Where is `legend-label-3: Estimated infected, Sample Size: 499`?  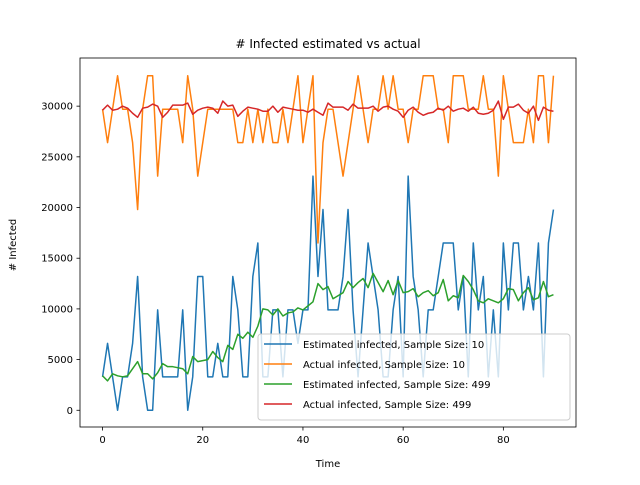
legend-label-3: Estimated infected, Sample Size: 499 is located at coordinates (397, 385).